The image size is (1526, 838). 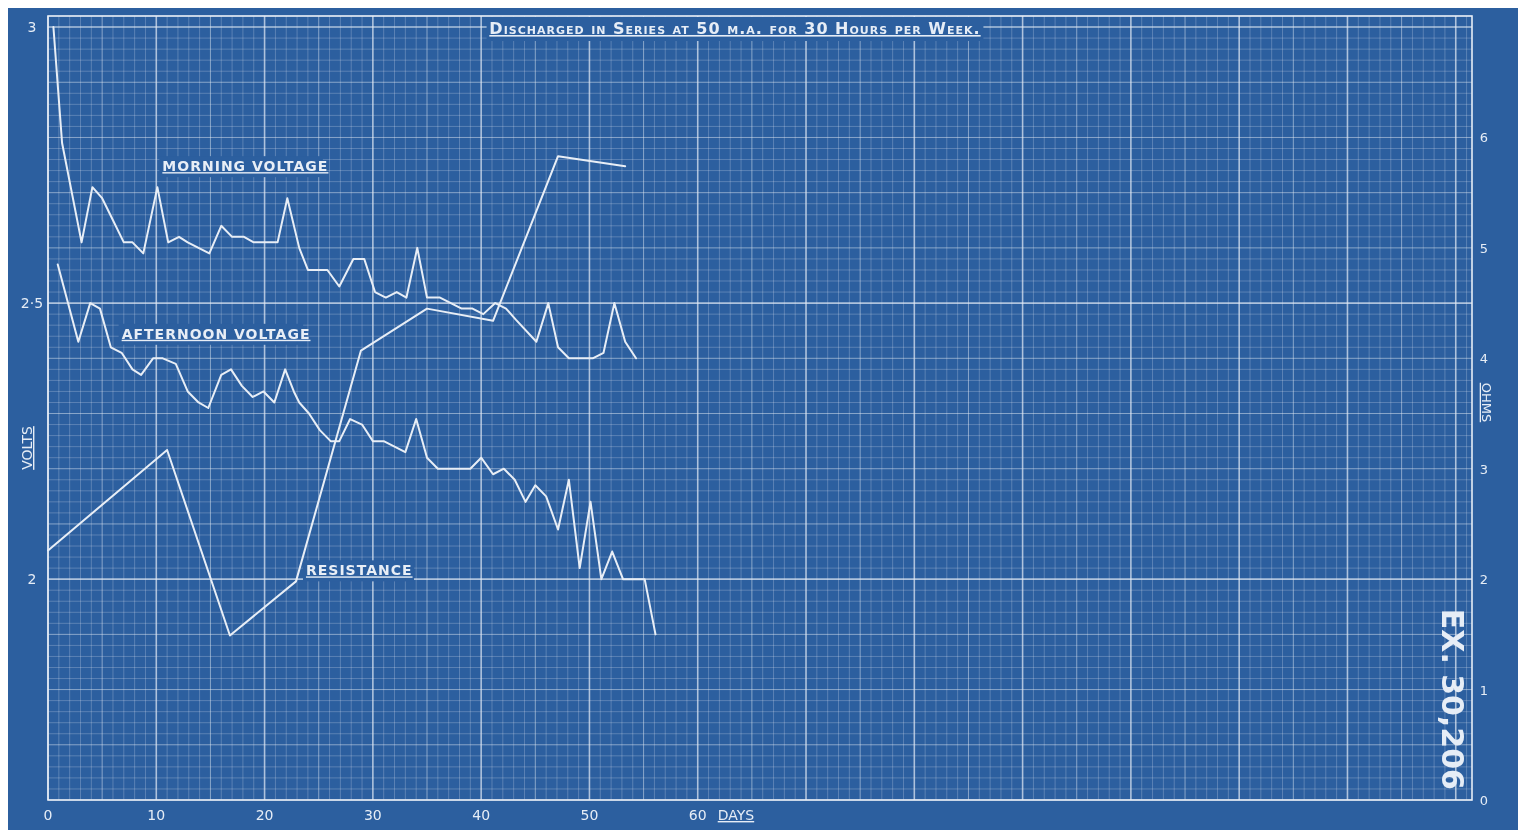 I want to click on y2-tick-label: 6, so click(x=1484, y=138).